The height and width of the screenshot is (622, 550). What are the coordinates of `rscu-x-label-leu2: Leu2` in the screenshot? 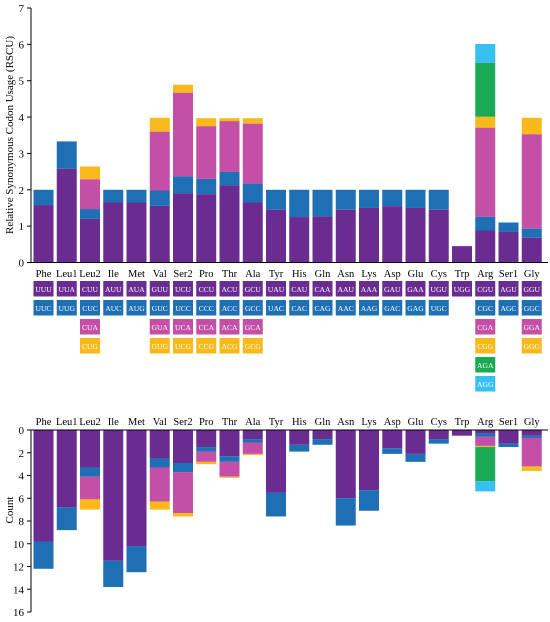 It's located at (90, 274).